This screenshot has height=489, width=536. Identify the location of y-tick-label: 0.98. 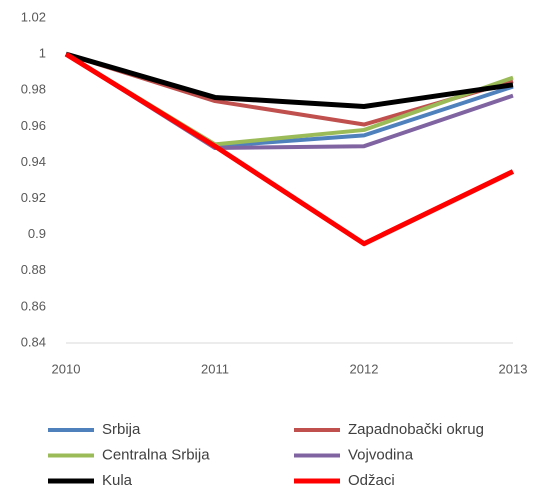
(33, 89).